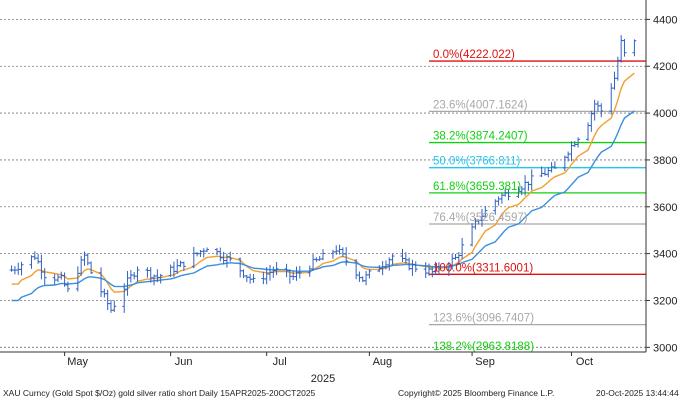 This screenshot has width=698, height=403. What do you see at coordinates (480, 137) in the screenshot?
I see `fib-level-label: 38.2%(3874.2407)` at bounding box center [480, 137].